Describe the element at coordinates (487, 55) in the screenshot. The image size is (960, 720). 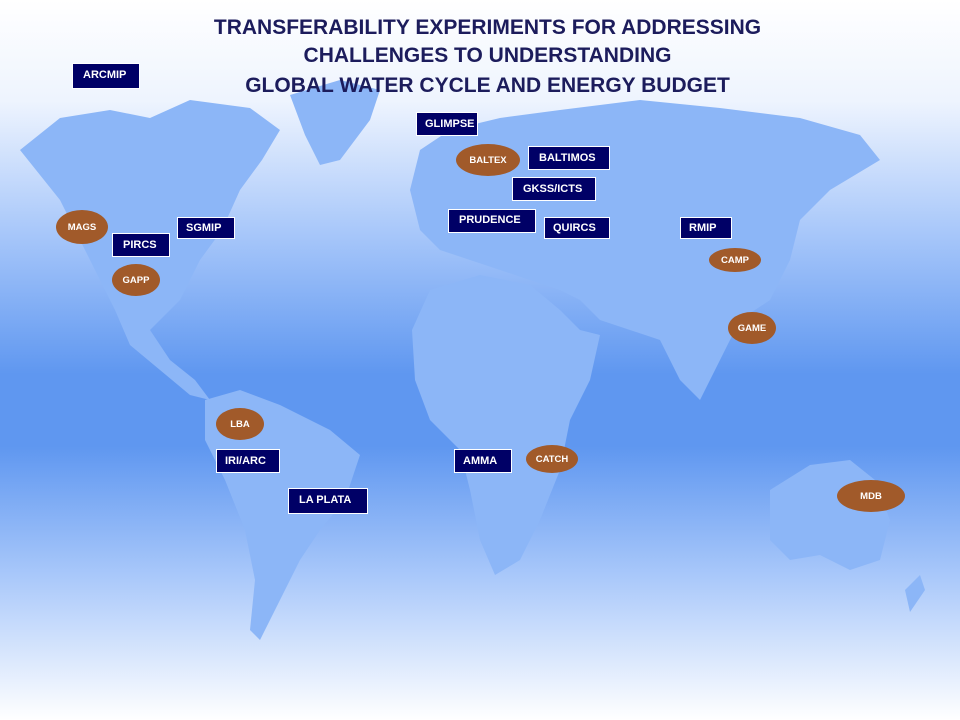
I see `title-line: CHALLENGES TO UNDERSTANDING` at that location.